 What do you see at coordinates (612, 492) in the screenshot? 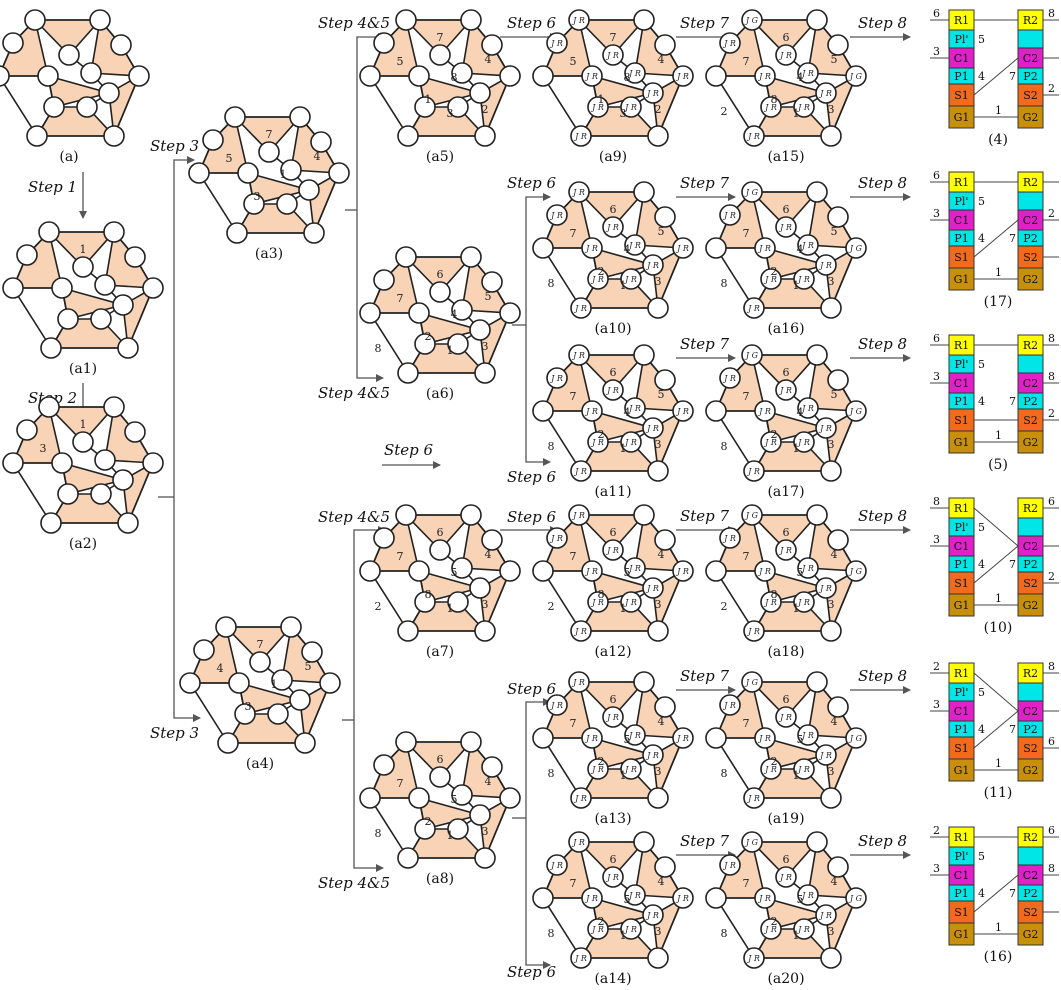
I see `diagram-label: (a11)` at bounding box center [612, 492].